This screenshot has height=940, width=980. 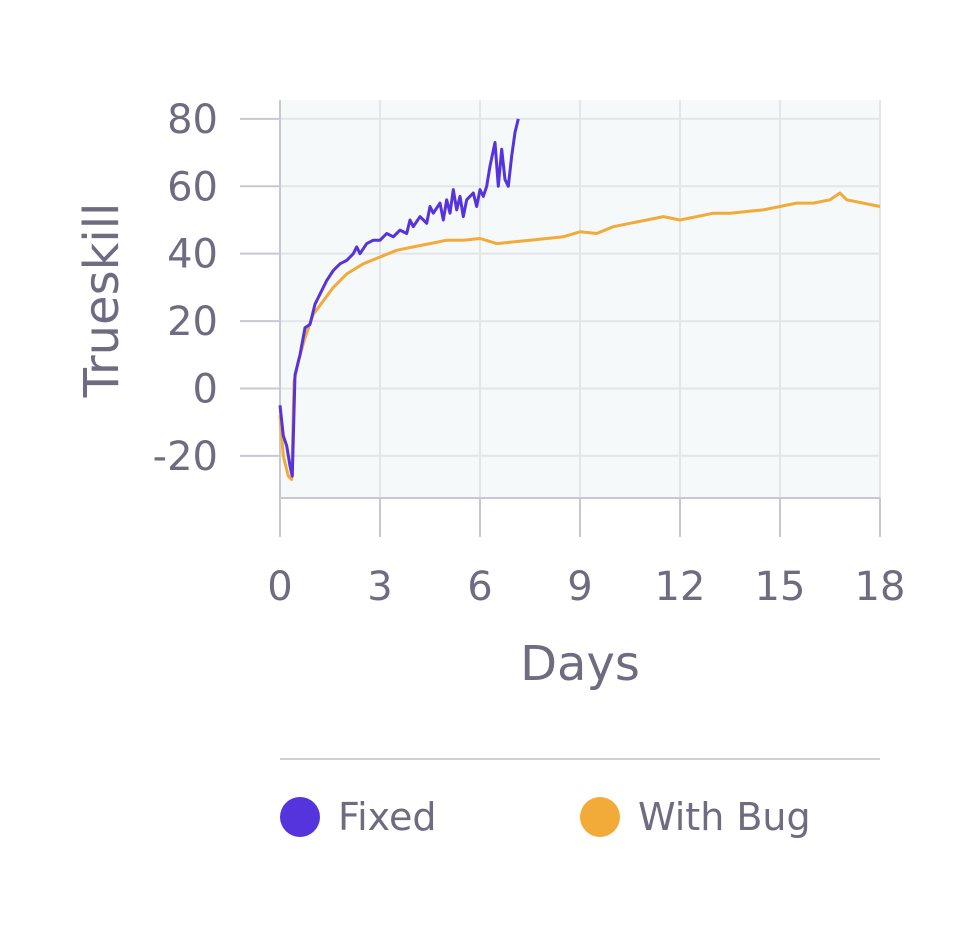 What do you see at coordinates (205, 389) in the screenshot?
I see `y-tick-label: 0` at bounding box center [205, 389].